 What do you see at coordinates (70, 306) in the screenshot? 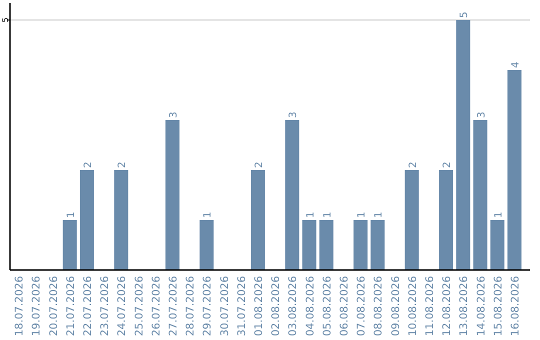
I see `x-tick-label: 21.07.2026` at bounding box center [70, 306].